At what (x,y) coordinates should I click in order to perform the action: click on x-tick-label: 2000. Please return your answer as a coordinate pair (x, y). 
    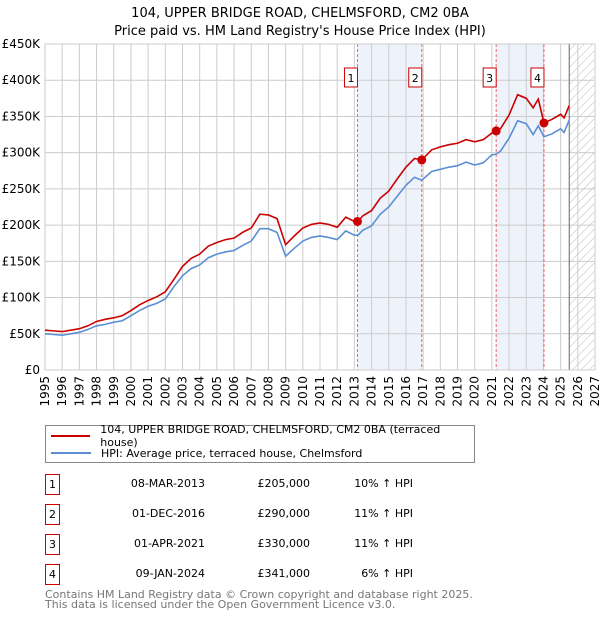
    Looking at the image, I should click on (131, 391).